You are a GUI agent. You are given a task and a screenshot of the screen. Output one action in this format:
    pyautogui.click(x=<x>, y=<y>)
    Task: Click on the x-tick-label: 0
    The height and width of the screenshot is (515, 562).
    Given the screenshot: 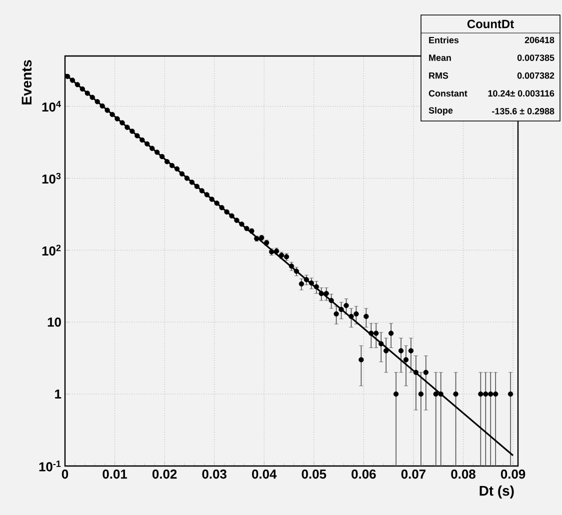 What is the action you would take?
    pyautogui.click(x=65, y=474)
    